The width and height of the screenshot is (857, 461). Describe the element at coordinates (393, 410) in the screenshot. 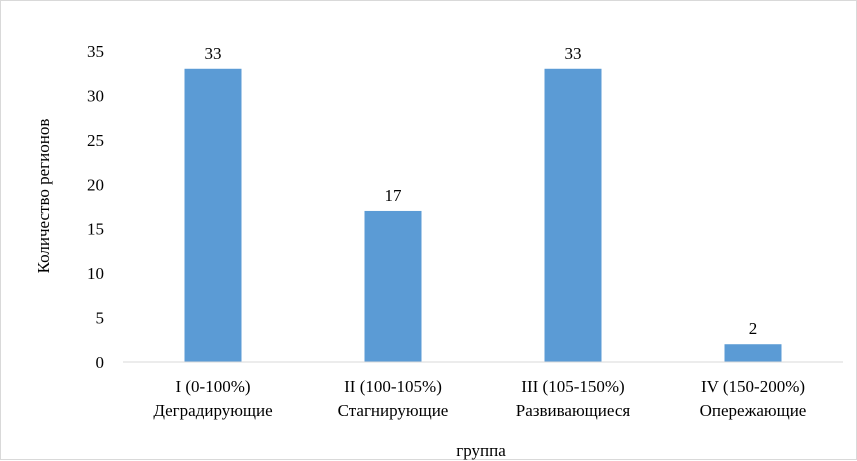

I see `category-label: Стагнирующие` at that location.